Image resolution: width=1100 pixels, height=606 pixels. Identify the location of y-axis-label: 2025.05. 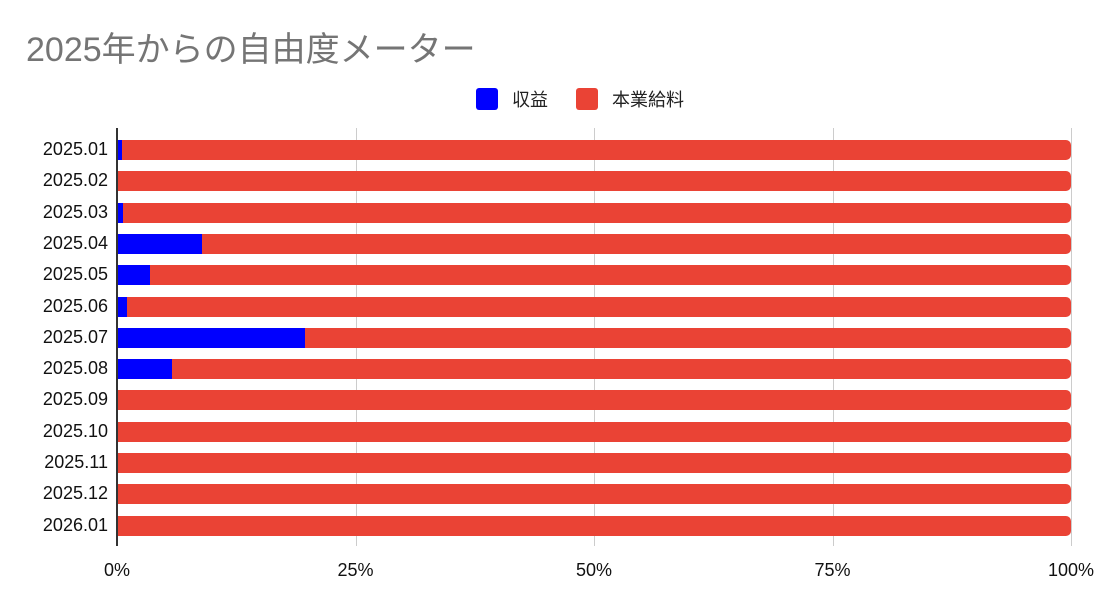
(75, 274).